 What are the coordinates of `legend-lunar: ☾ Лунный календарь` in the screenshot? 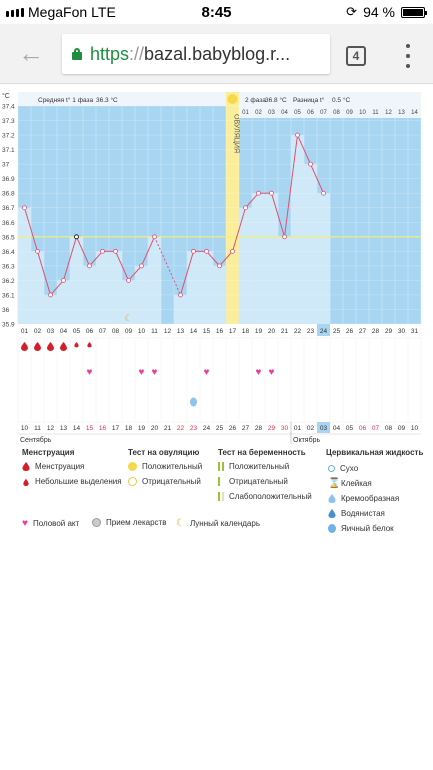 It's located at (218, 523).